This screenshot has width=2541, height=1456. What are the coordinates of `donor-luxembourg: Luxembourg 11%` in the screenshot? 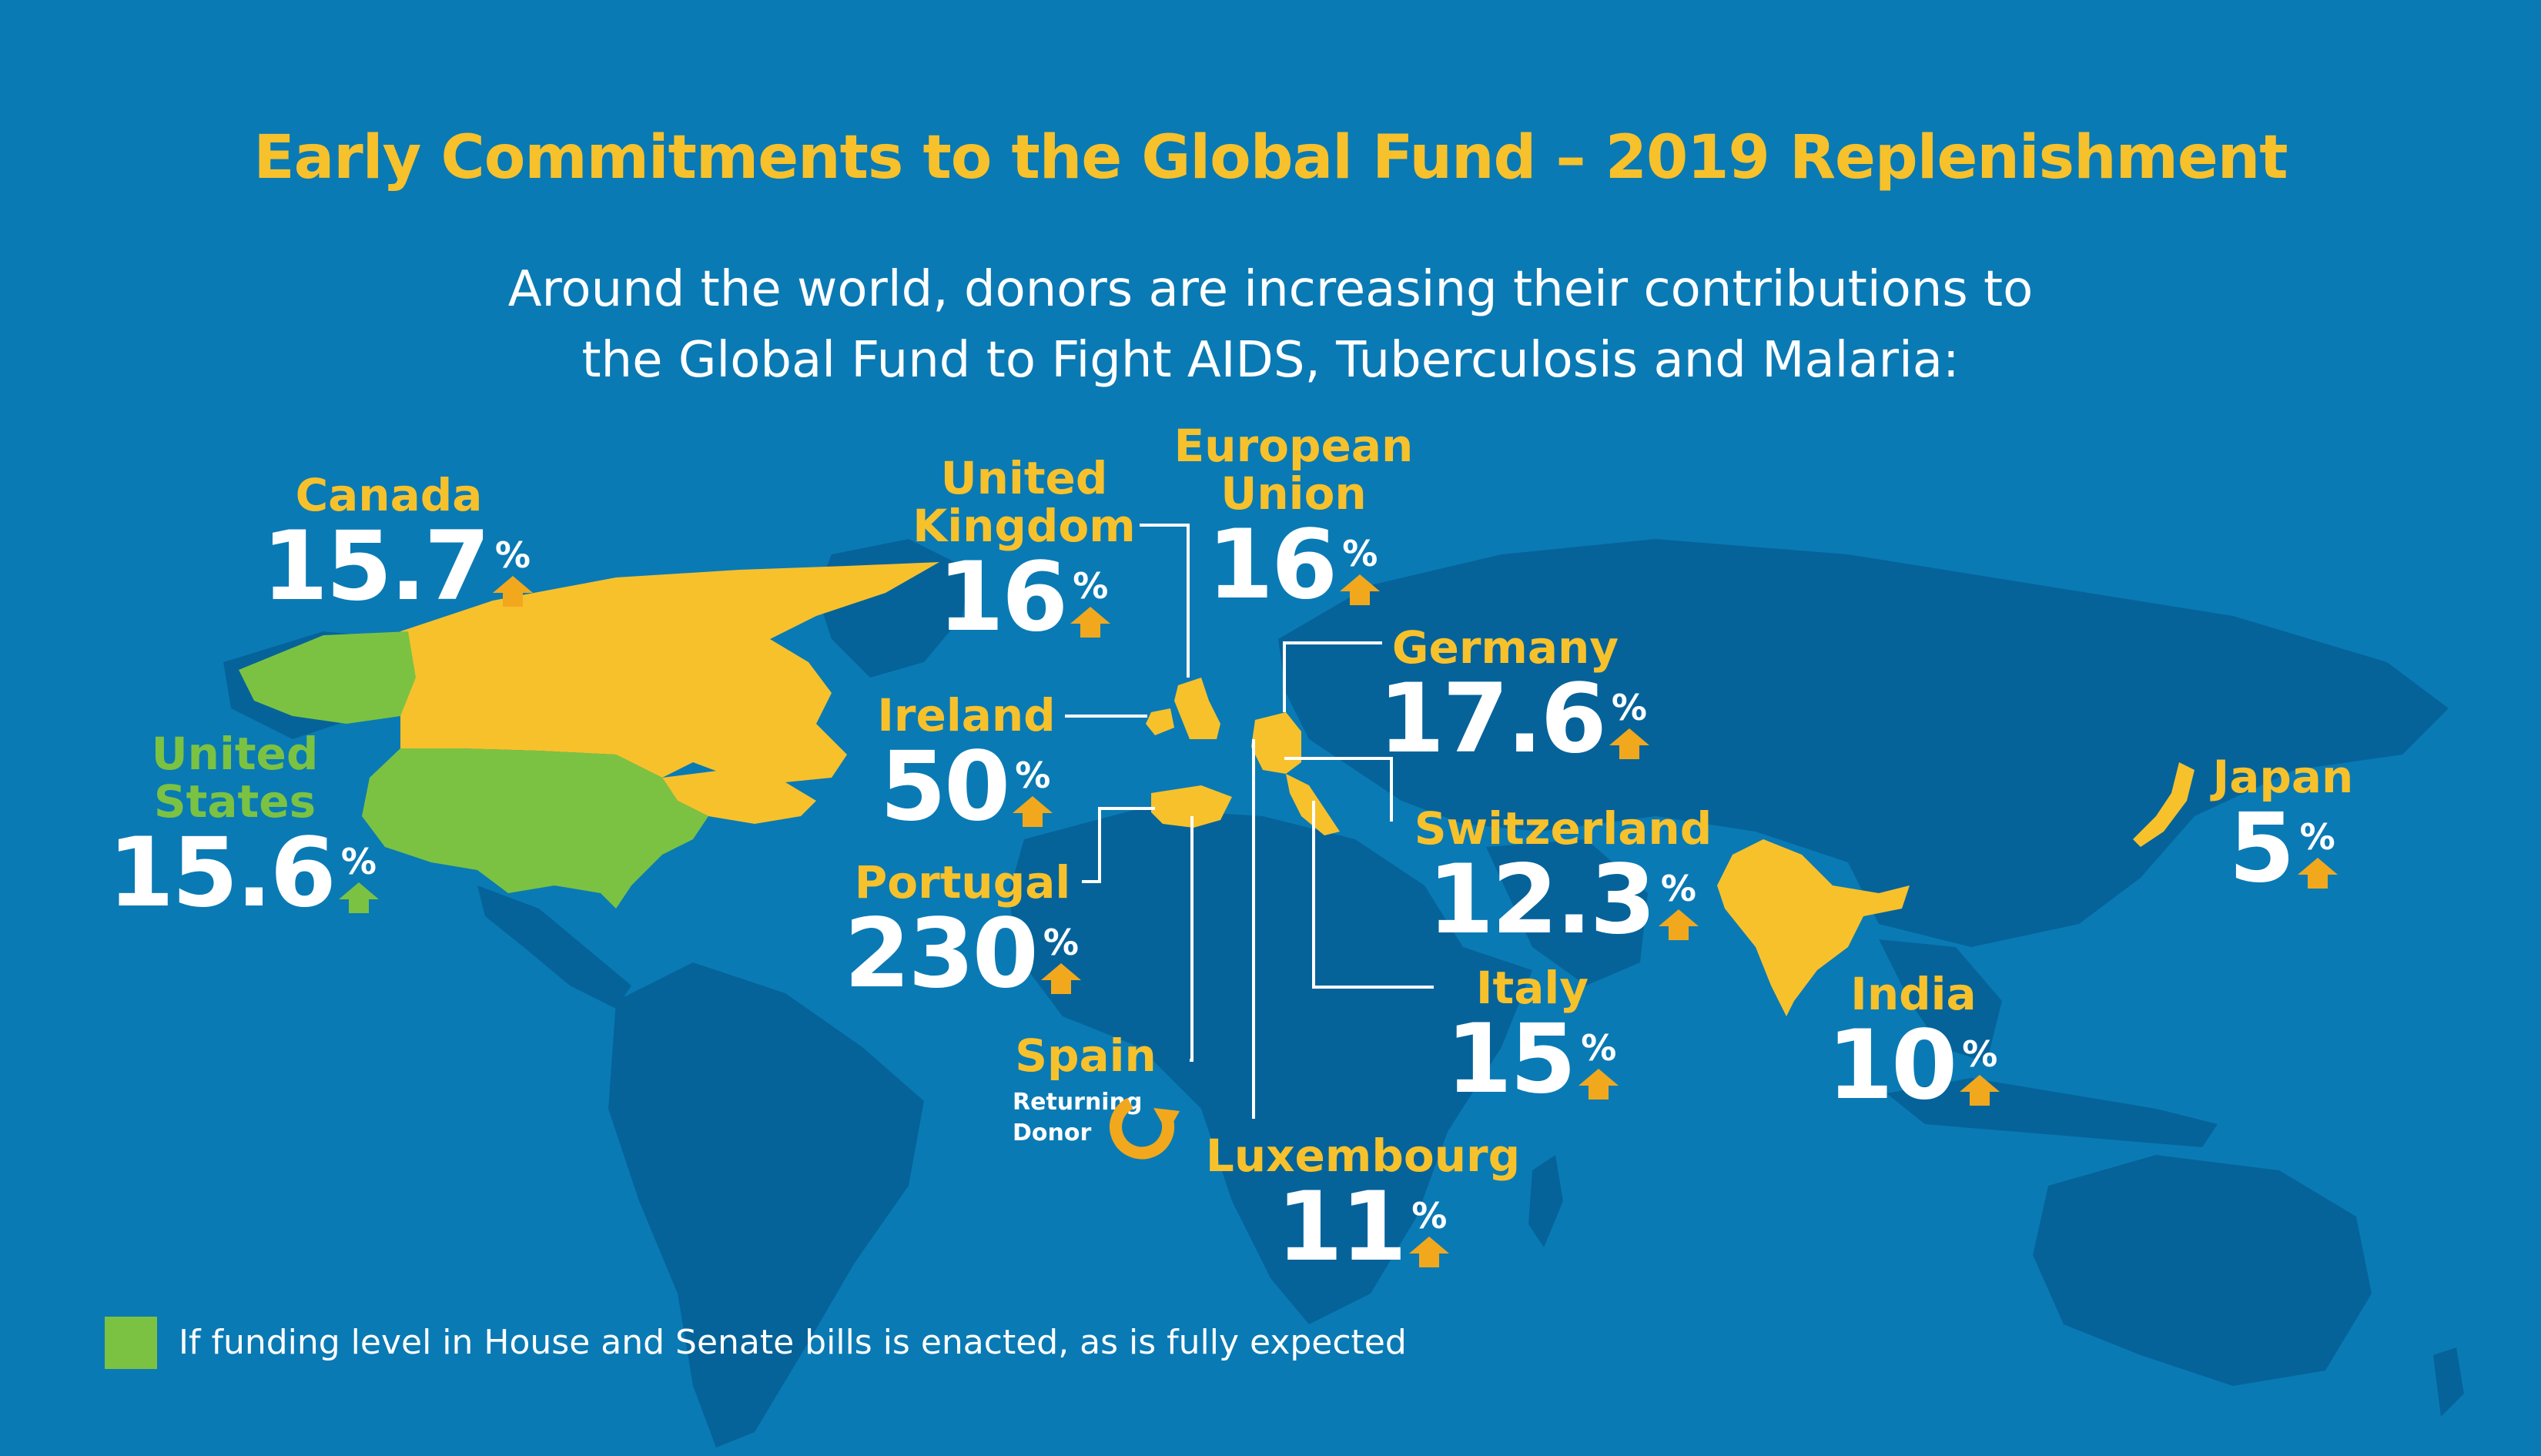 It's located at (1363, 1203).